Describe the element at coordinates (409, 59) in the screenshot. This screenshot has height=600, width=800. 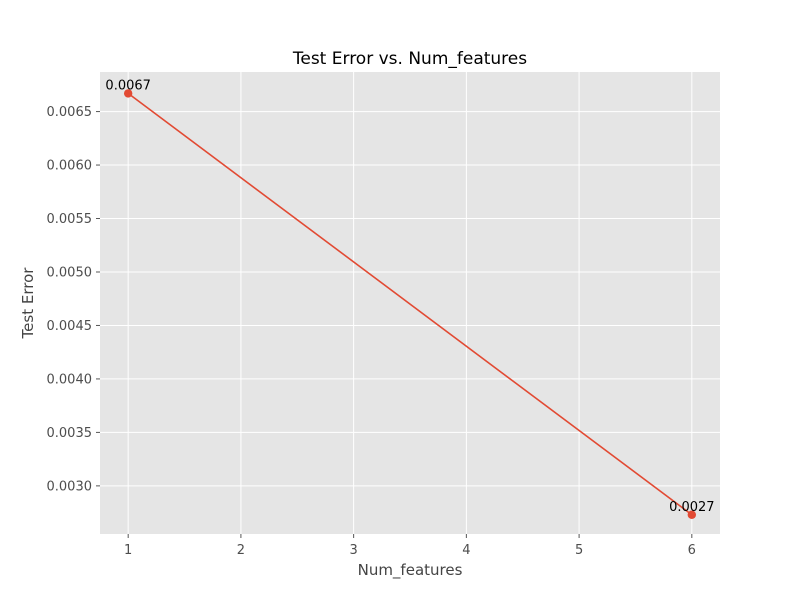
I see `chart-title: Test Error vs. Num_features` at that location.